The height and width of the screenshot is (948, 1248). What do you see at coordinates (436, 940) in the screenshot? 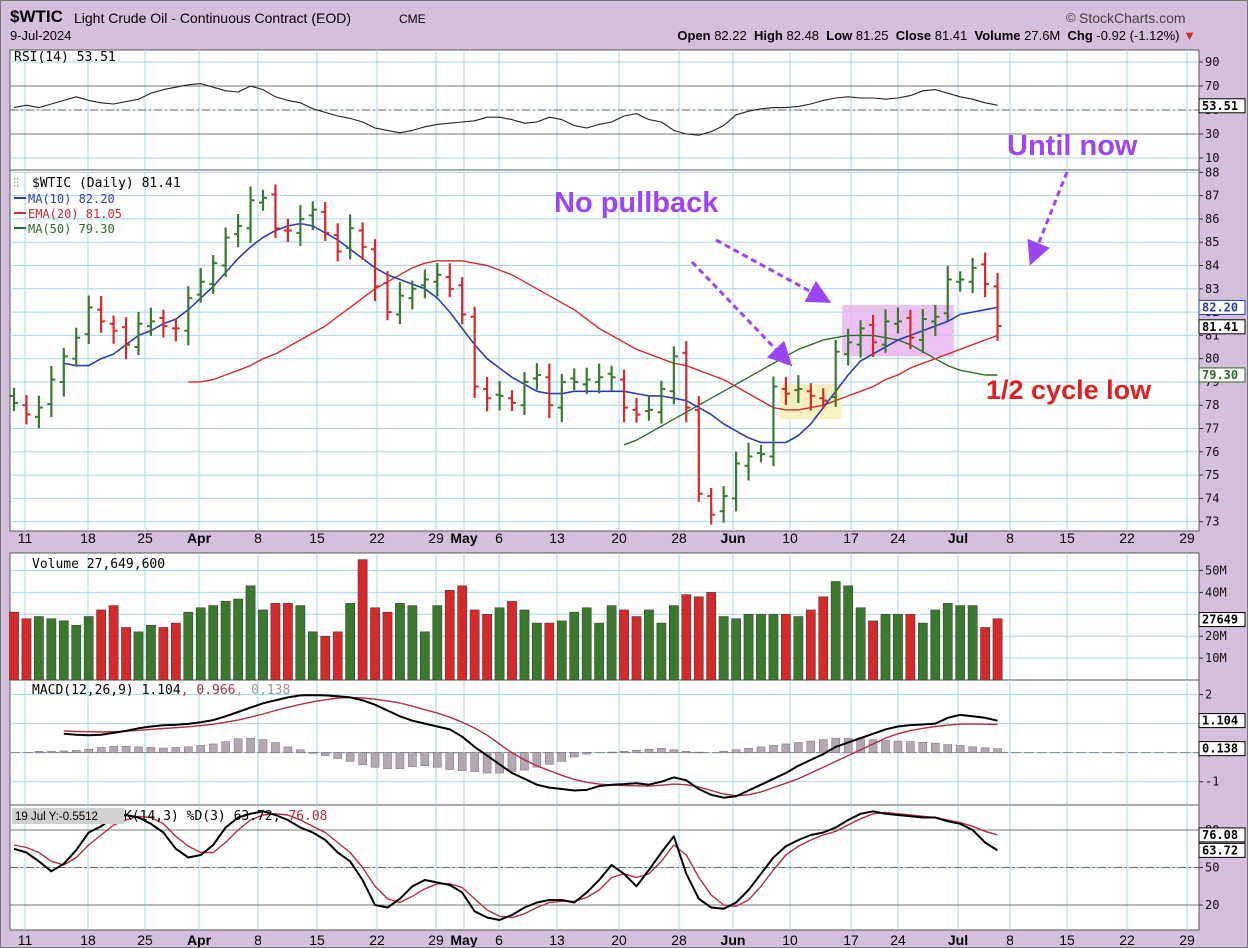
I see `x-axis-label: 29` at bounding box center [436, 940].